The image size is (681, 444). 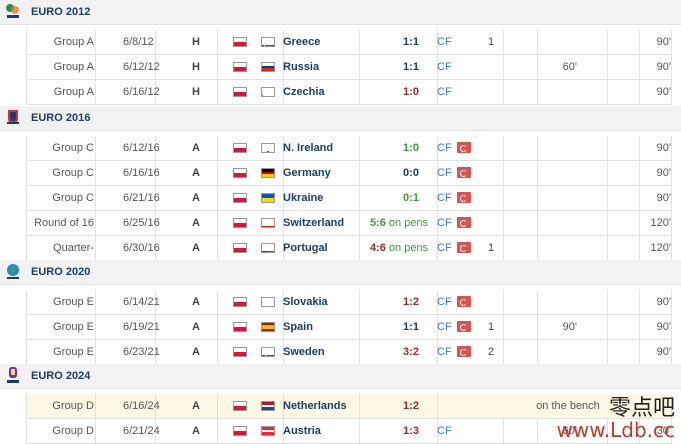 What do you see at coordinates (141, 173) in the screenshot?
I see `date-cell: 6/16/16` at bounding box center [141, 173].